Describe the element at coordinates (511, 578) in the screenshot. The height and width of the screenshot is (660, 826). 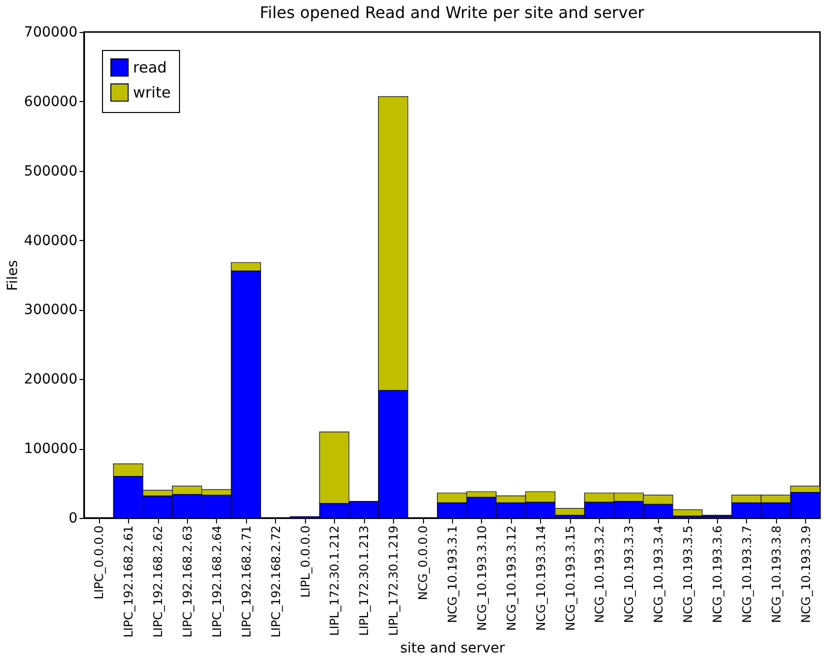
I see `x-tick-label: NCG_10.193.3.12` at that location.